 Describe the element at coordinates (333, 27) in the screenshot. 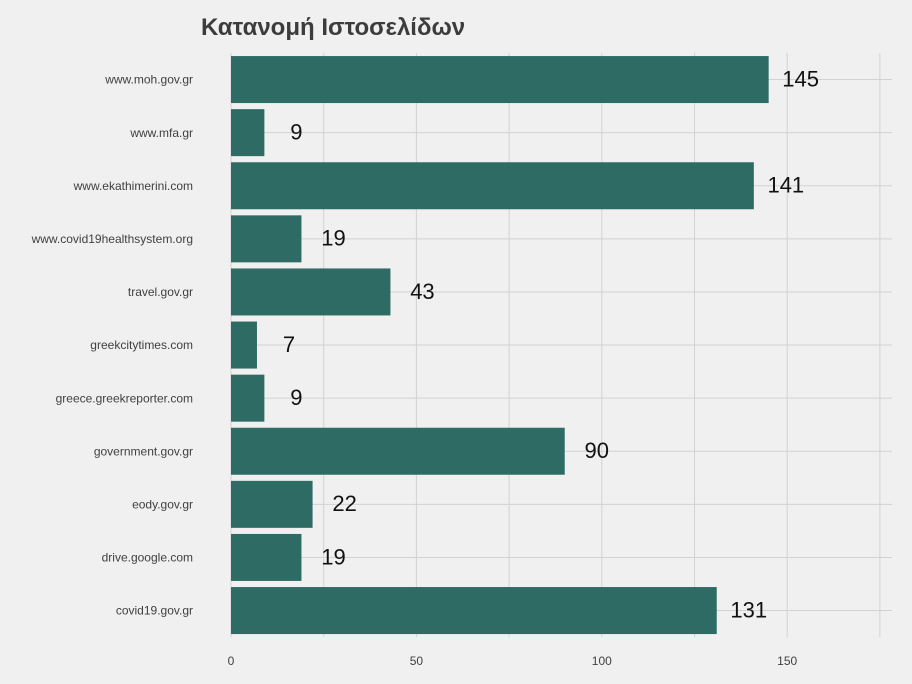

I see `chart-title: Κατανομή Ιστοσελίδων` at that location.